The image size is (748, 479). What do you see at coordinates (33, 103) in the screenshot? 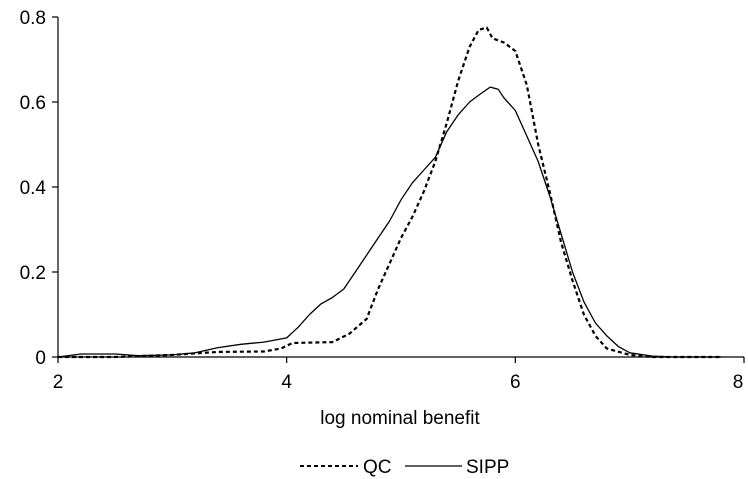
I see `y-tick-label: 0.6` at bounding box center [33, 103].